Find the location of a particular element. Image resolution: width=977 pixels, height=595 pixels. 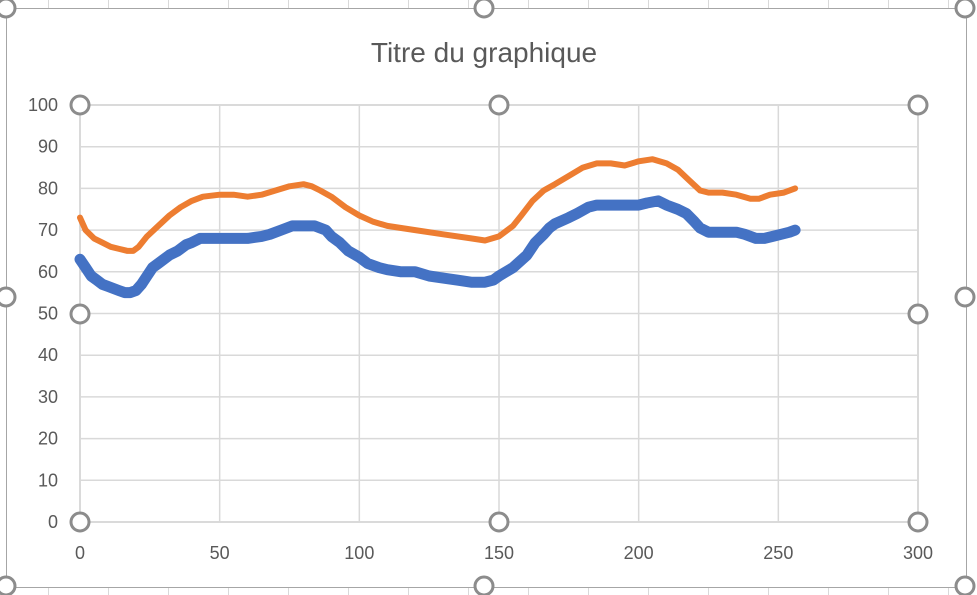

chart-title: Titre du graphique is located at coordinates (484, 52).